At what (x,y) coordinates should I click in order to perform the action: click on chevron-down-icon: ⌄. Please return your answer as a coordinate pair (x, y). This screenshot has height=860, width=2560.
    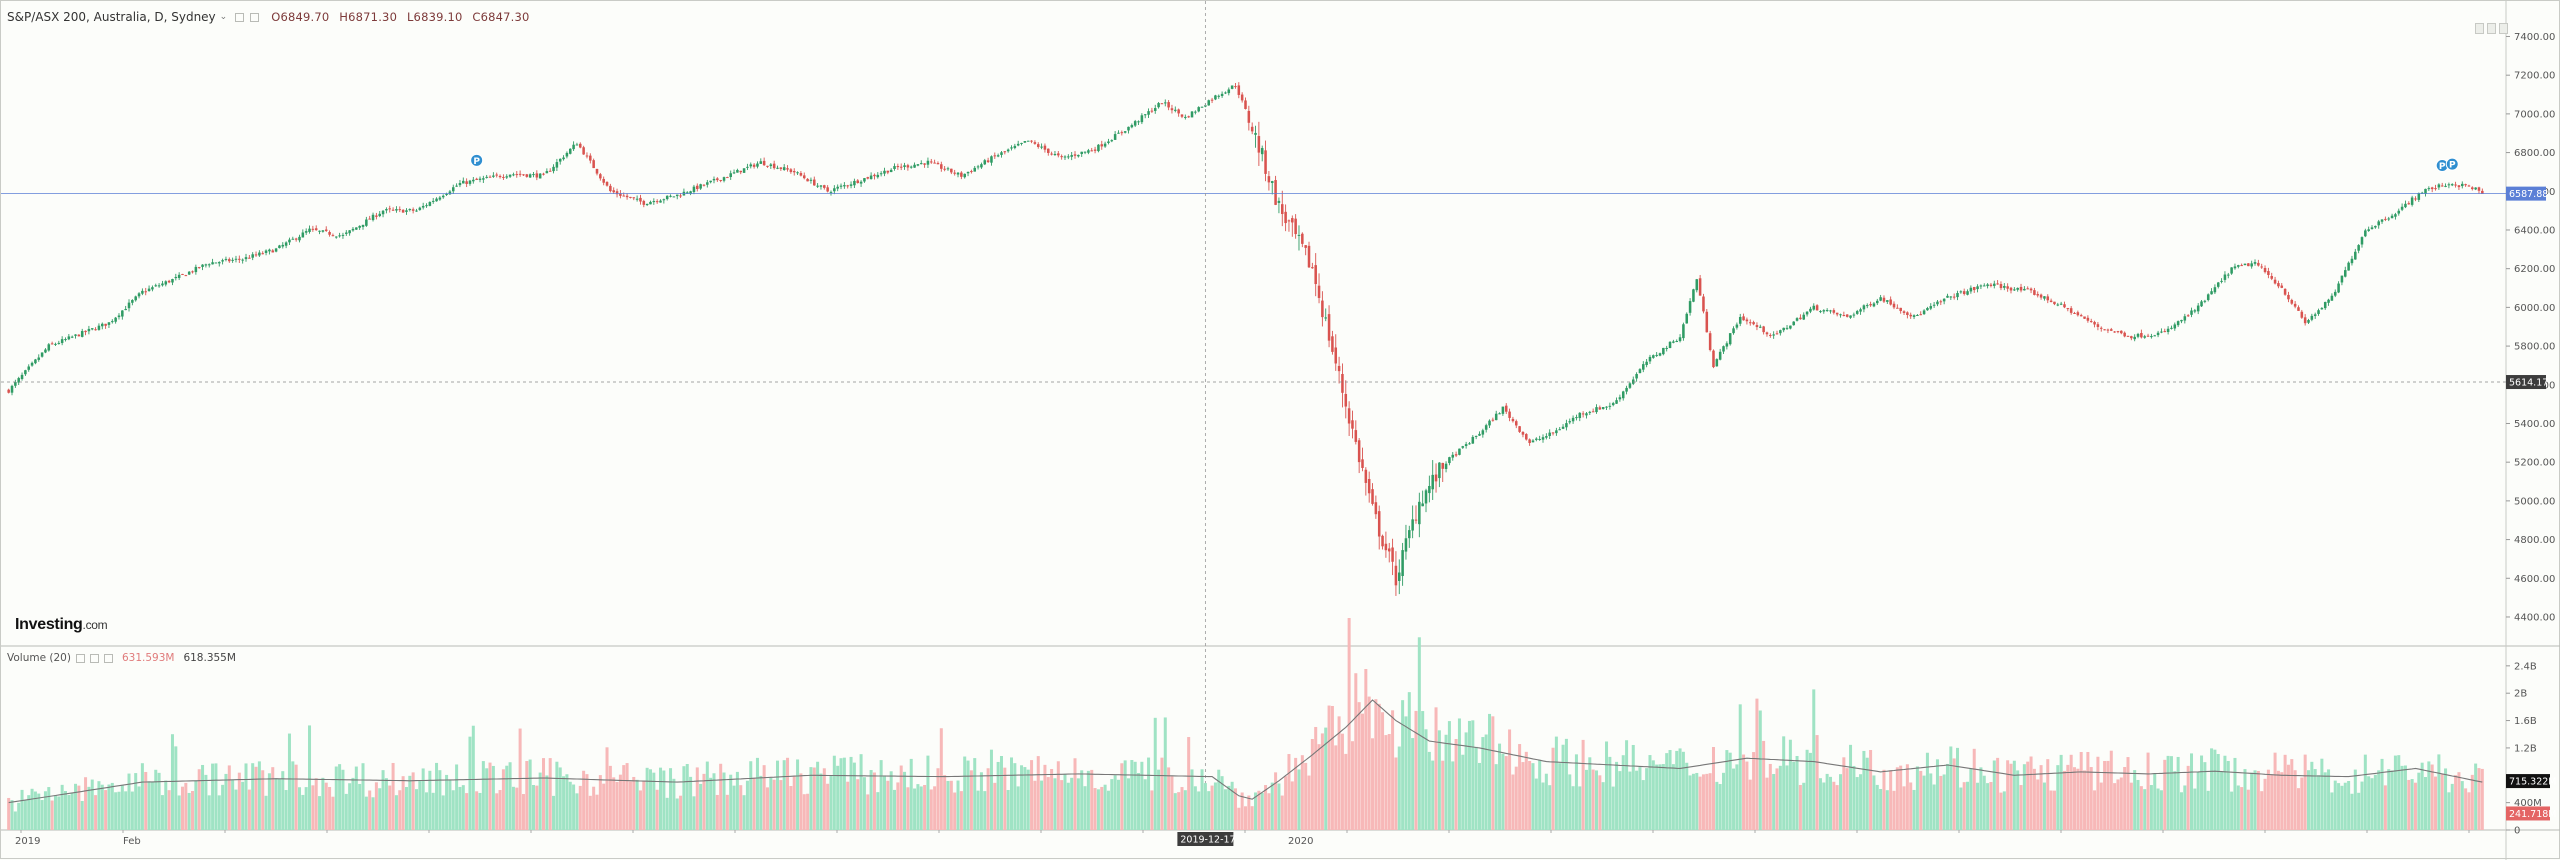
    Looking at the image, I should click on (223, 17).